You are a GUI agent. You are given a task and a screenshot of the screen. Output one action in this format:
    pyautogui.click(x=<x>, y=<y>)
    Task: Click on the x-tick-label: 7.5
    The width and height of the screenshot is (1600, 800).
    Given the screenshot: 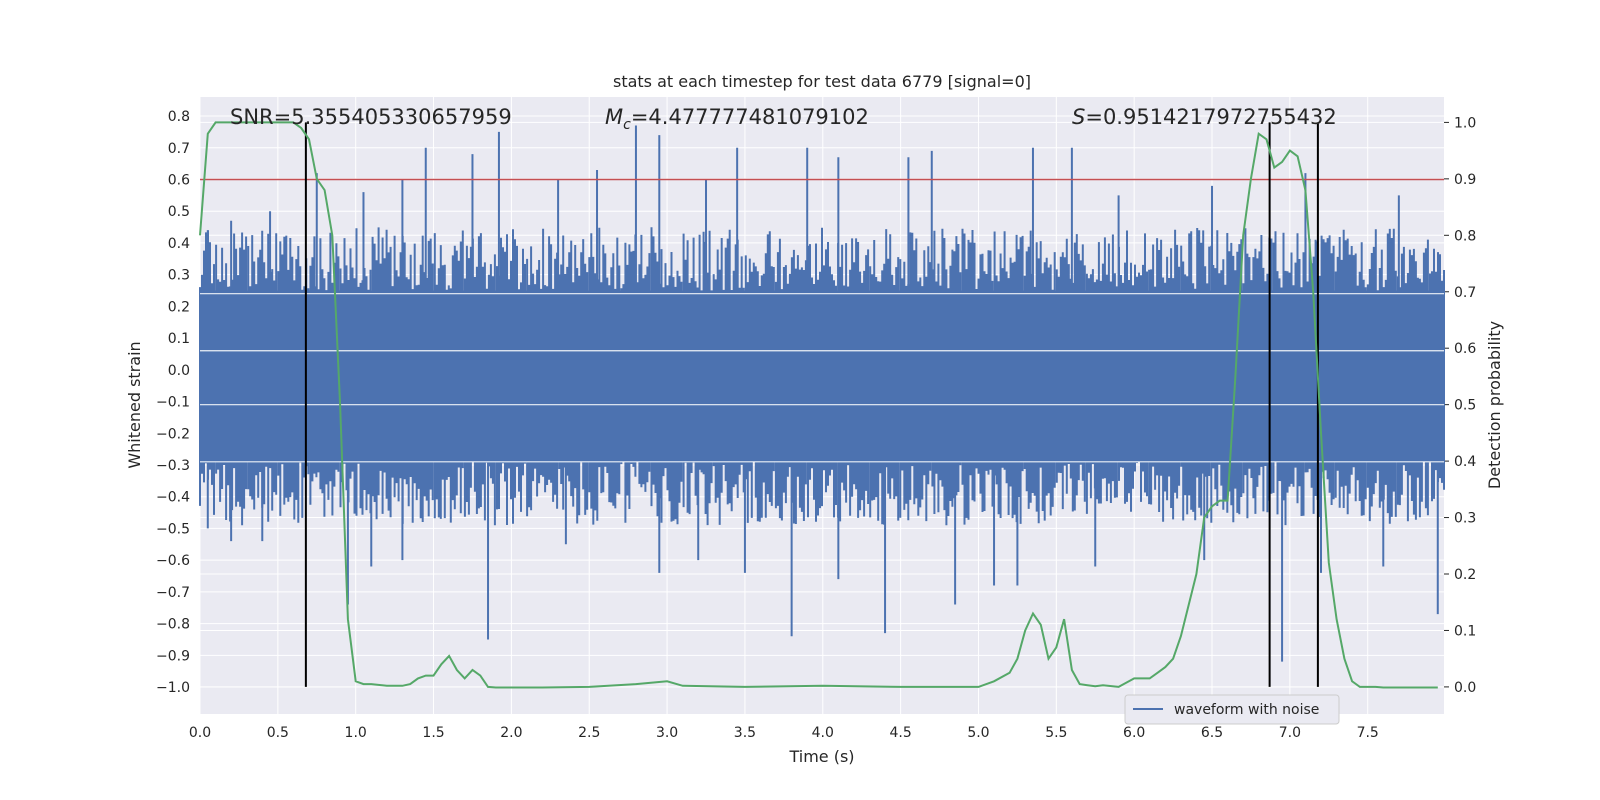 What is the action you would take?
    pyautogui.click(x=1368, y=733)
    